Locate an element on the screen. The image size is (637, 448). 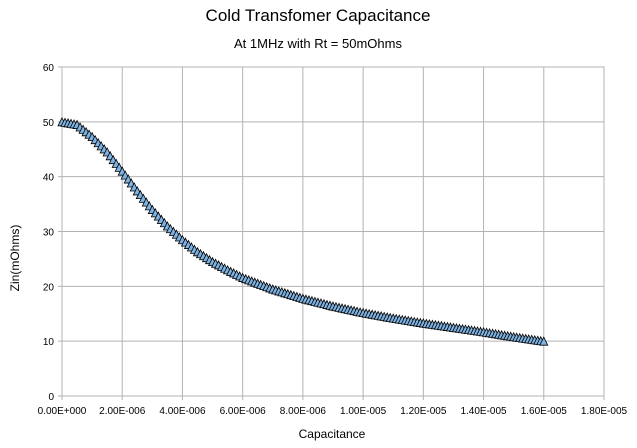
x-tick-label: 1.40E-005 is located at coordinates (483, 411).